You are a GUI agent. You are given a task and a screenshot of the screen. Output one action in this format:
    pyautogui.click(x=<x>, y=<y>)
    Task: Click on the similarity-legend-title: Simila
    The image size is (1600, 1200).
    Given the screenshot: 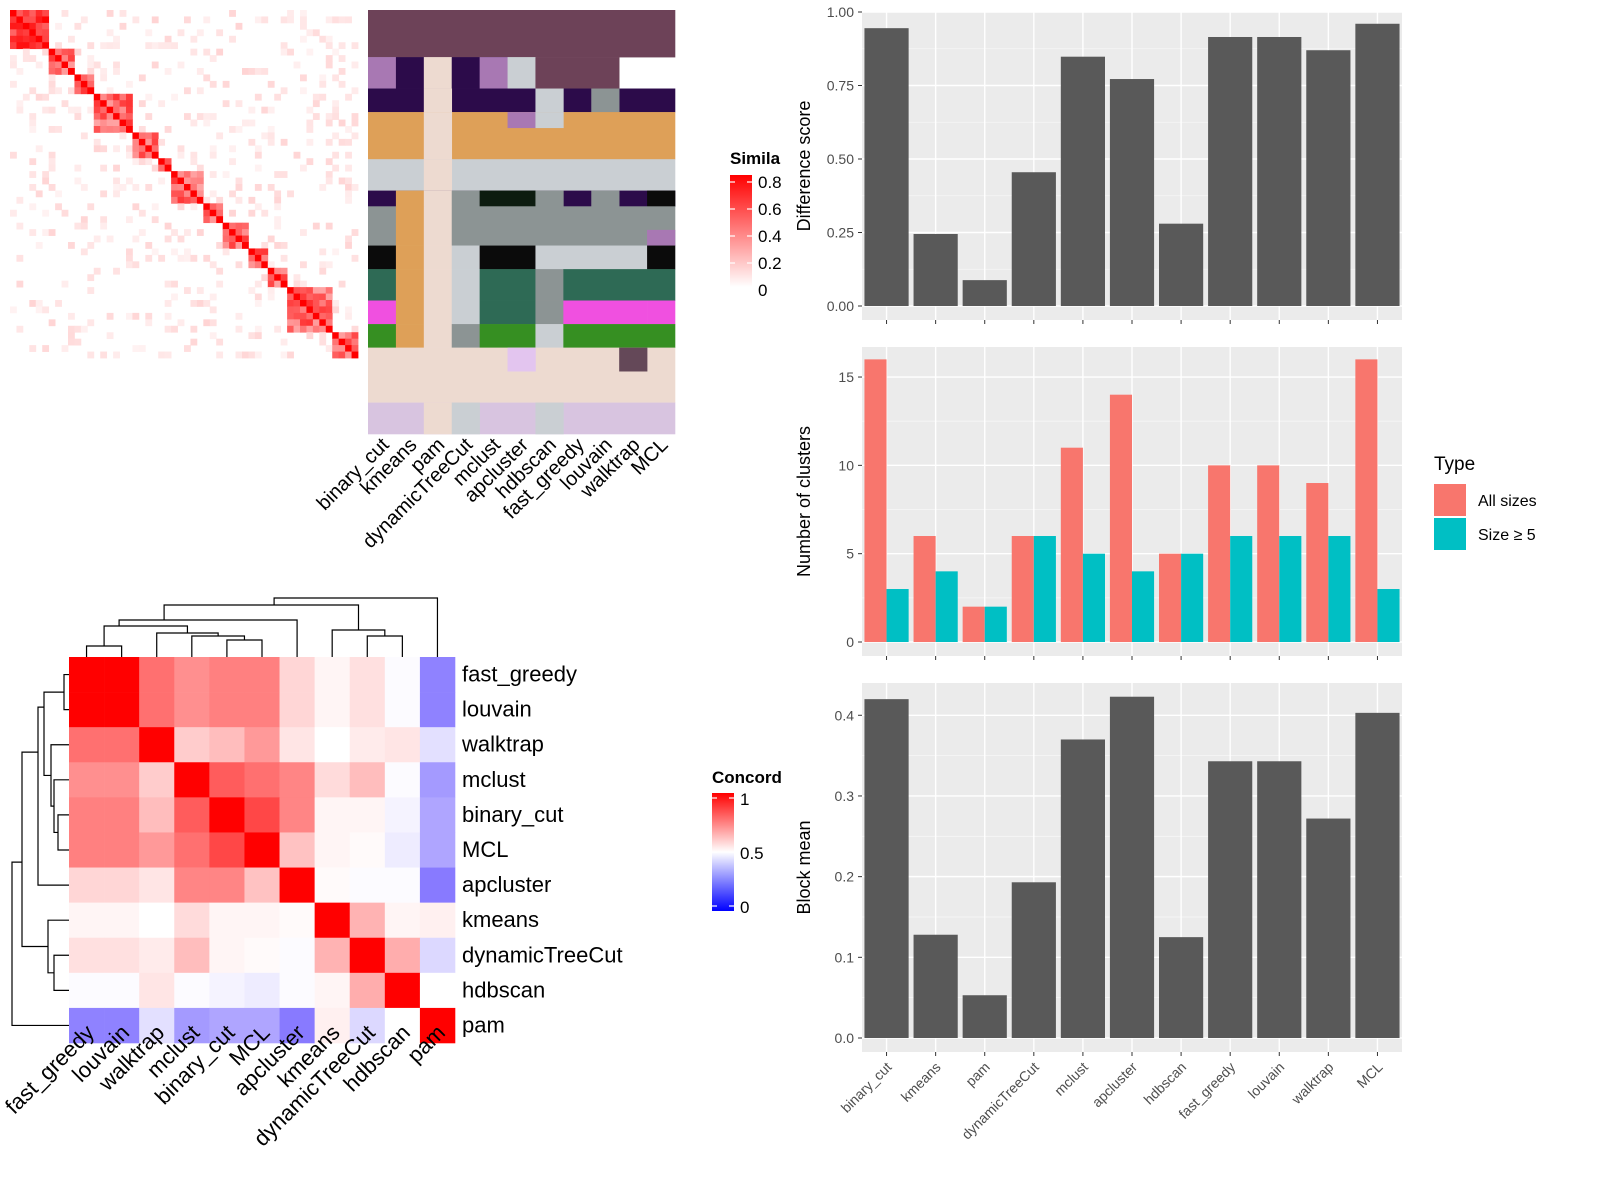 What is the action you would take?
    pyautogui.click(x=755, y=158)
    